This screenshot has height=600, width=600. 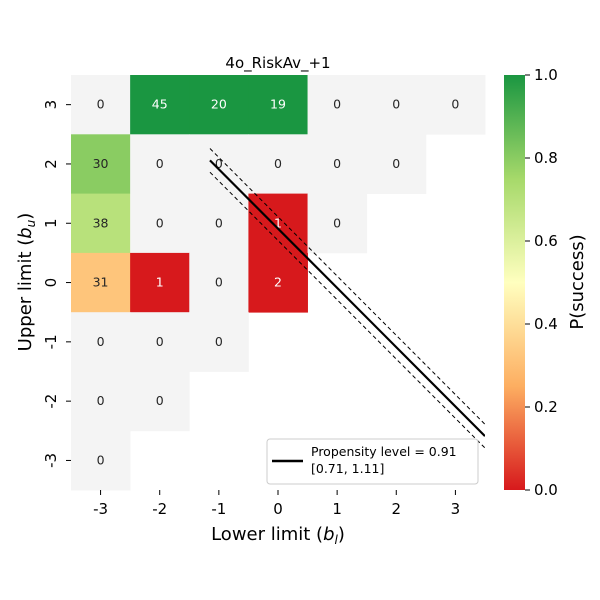 I want to click on chart-title: 4o_RiskAv_+1, so click(x=277, y=63).